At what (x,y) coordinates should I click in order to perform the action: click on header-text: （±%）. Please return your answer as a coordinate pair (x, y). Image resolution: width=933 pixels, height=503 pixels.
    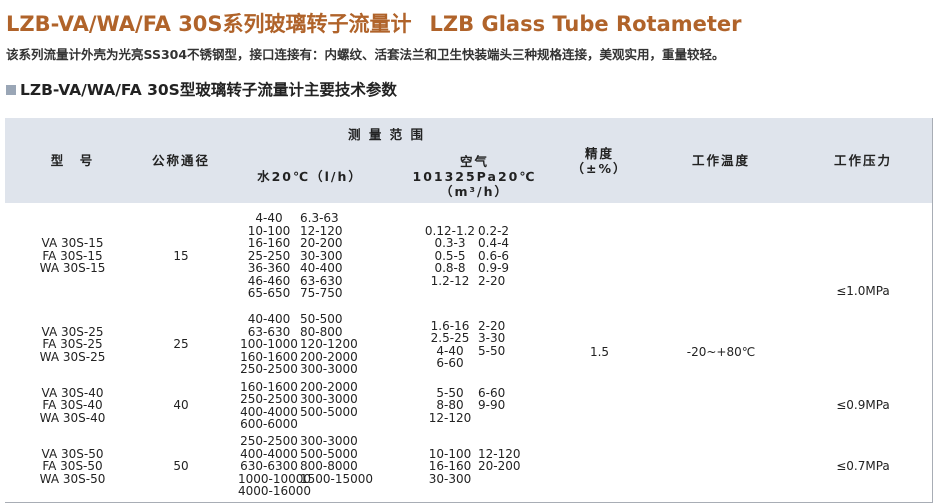
    Looking at the image, I should click on (599, 168).